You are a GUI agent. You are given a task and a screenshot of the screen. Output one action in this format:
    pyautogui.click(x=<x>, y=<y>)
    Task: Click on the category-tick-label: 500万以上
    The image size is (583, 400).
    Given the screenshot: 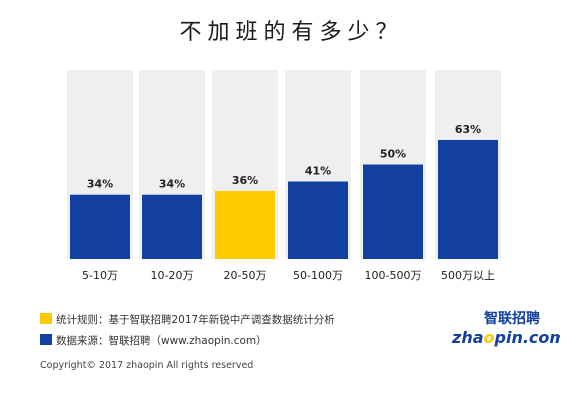 What is the action you would take?
    pyautogui.click(x=468, y=275)
    